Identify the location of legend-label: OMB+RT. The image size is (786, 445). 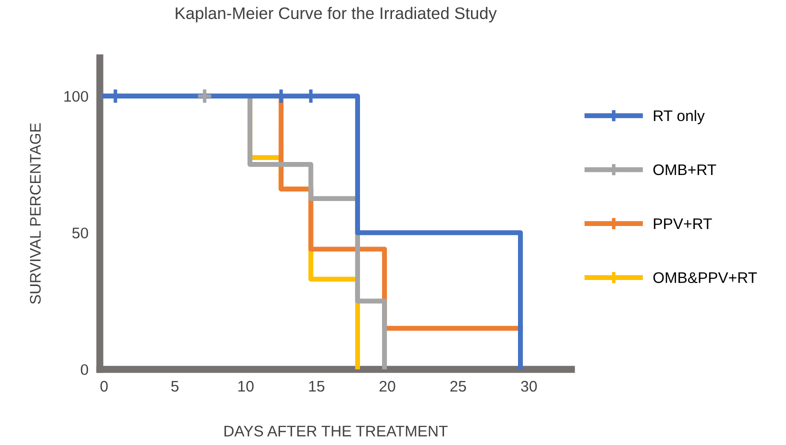
(684, 170).